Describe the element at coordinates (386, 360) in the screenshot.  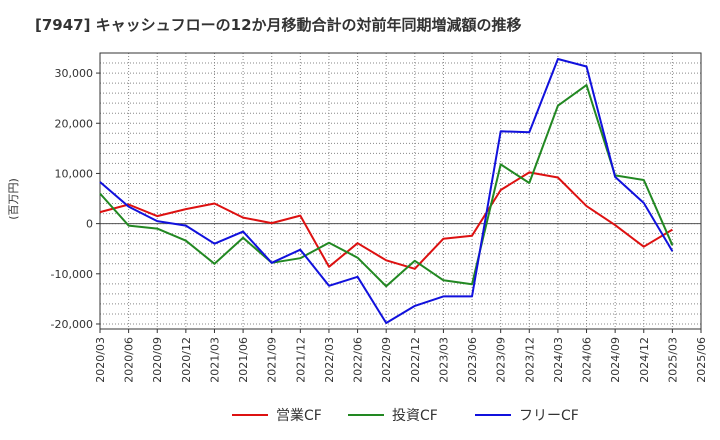
I see `x-tick-label: 2022/09` at that location.